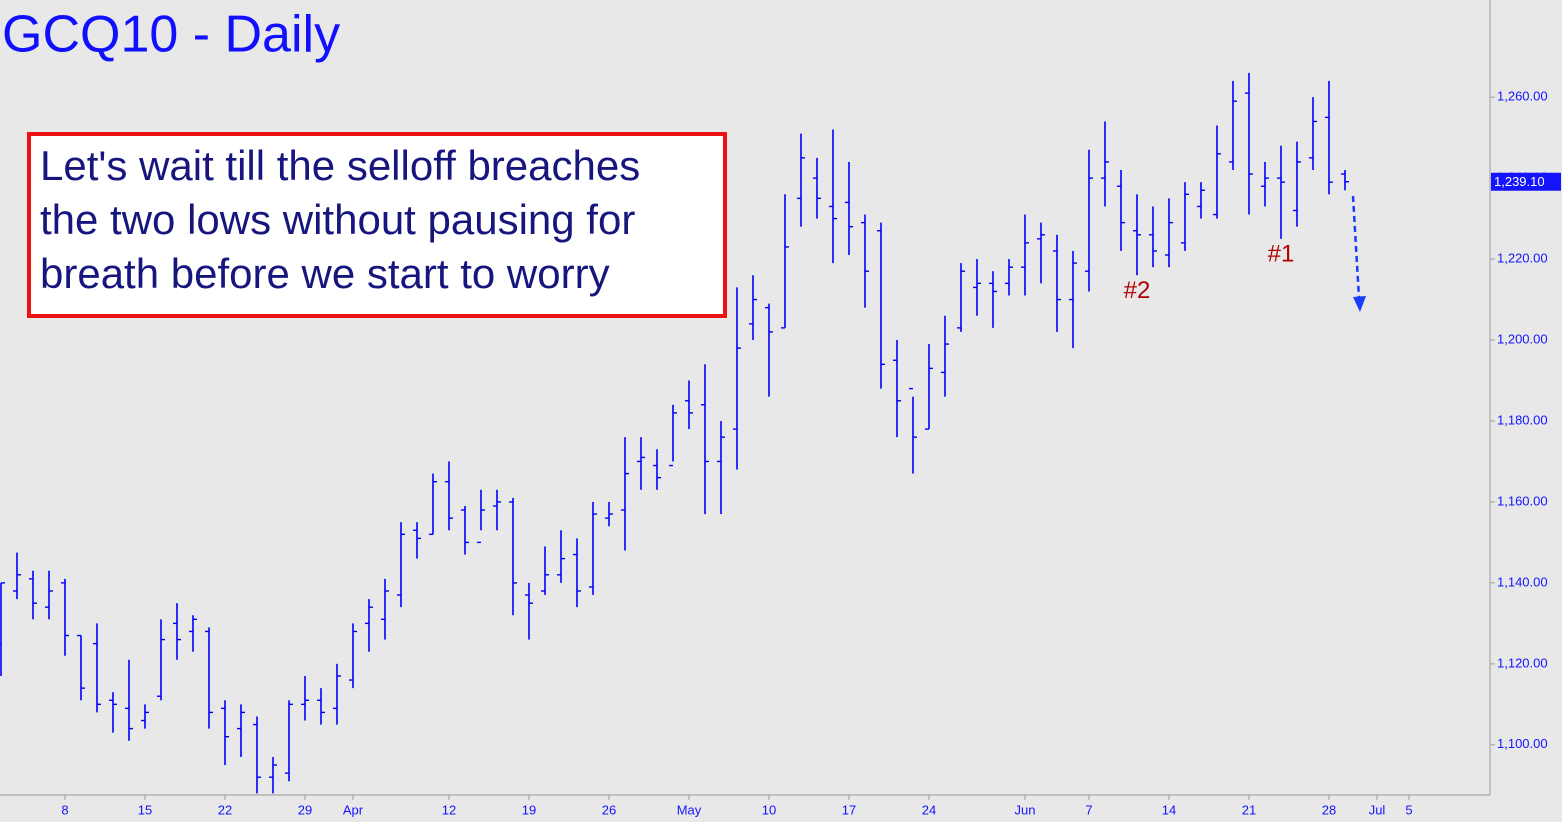  I want to click on x-tick-label: 5, so click(1408, 809).